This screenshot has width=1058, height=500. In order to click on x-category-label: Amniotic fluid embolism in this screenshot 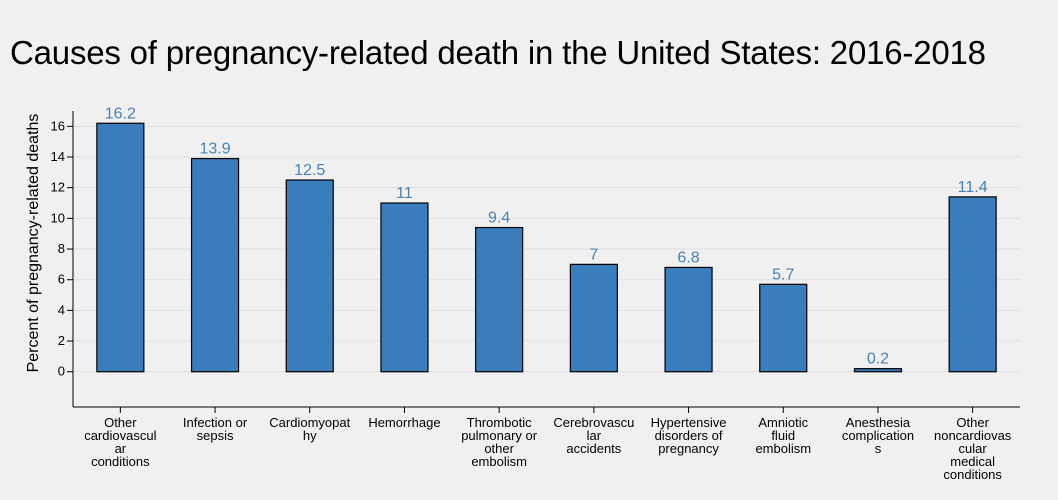, I will do `click(783, 435)`.